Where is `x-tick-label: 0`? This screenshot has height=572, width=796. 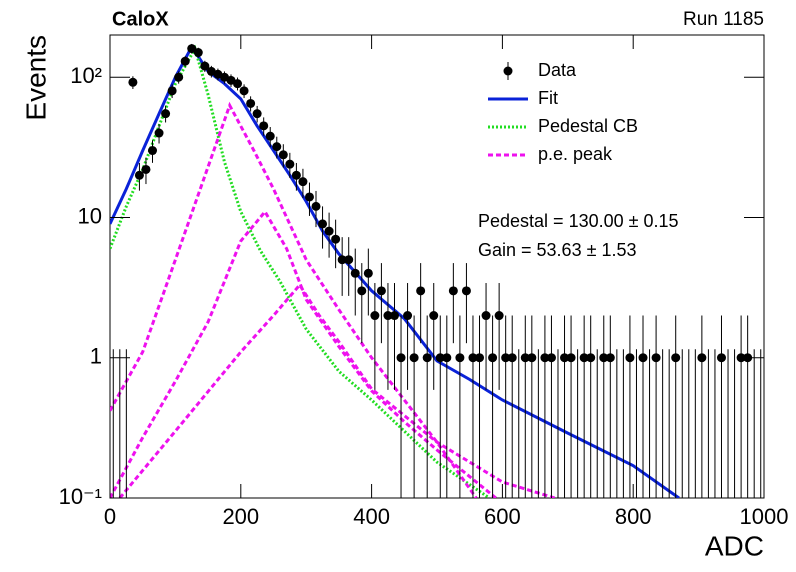 x-tick-label: 0 is located at coordinates (110, 516).